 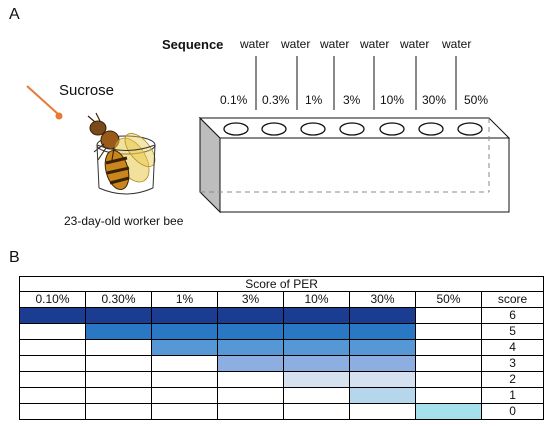 I want to click on score-value: 2, so click(x=512, y=379).